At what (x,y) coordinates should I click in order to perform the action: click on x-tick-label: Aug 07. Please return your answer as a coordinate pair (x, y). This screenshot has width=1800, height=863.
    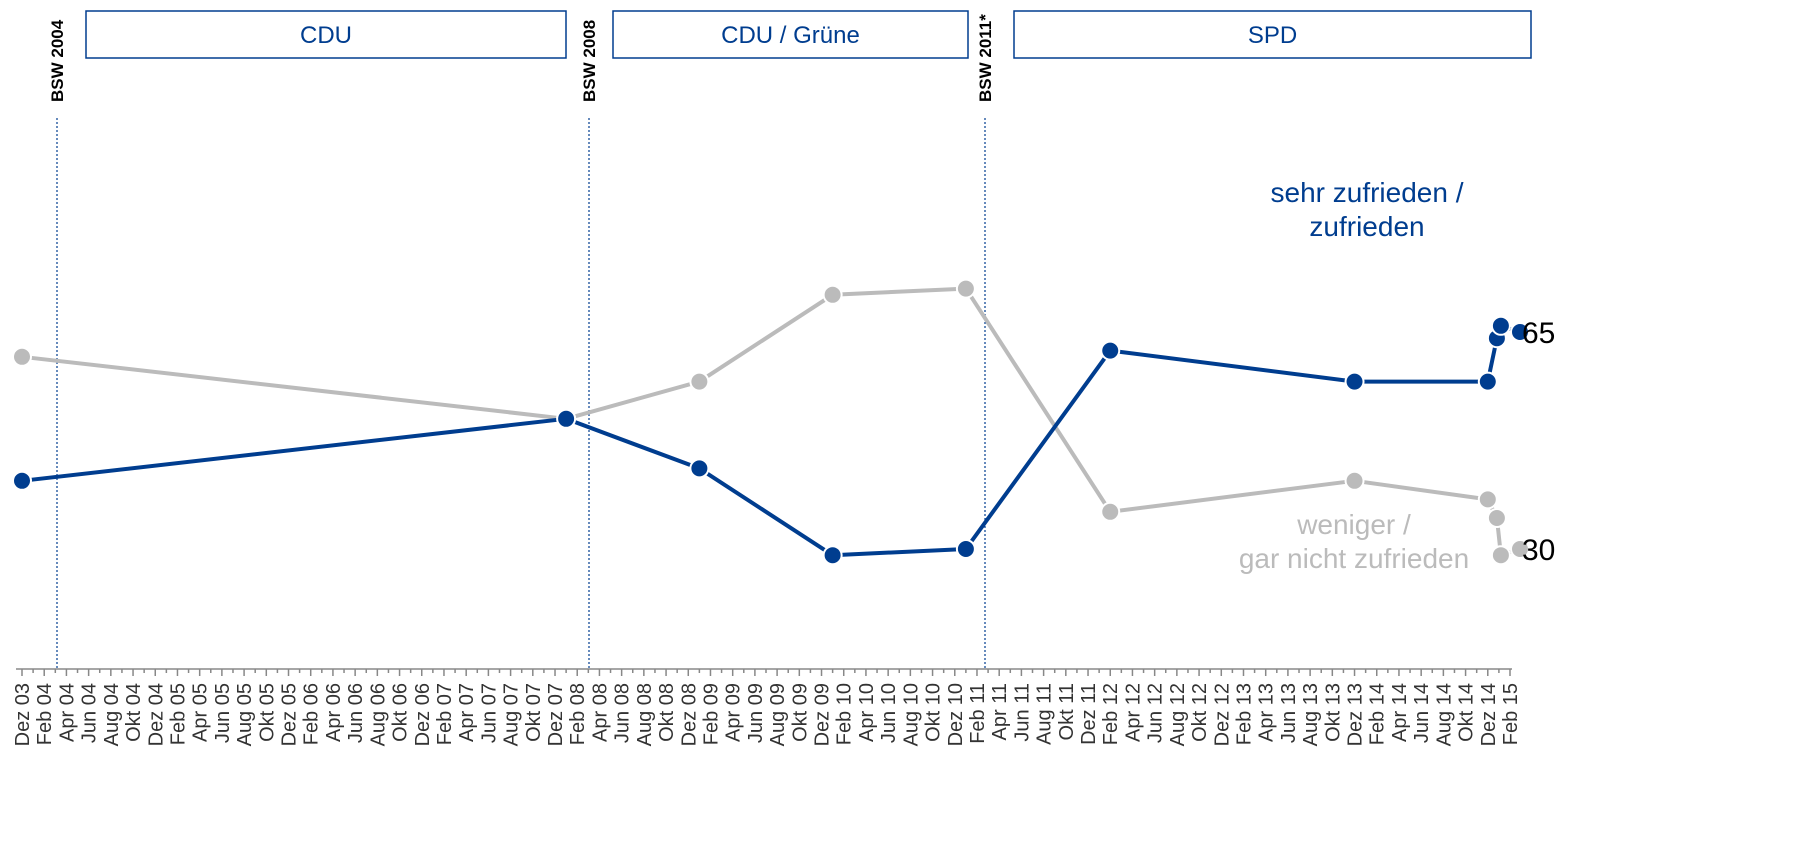
    Looking at the image, I should click on (512, 714).